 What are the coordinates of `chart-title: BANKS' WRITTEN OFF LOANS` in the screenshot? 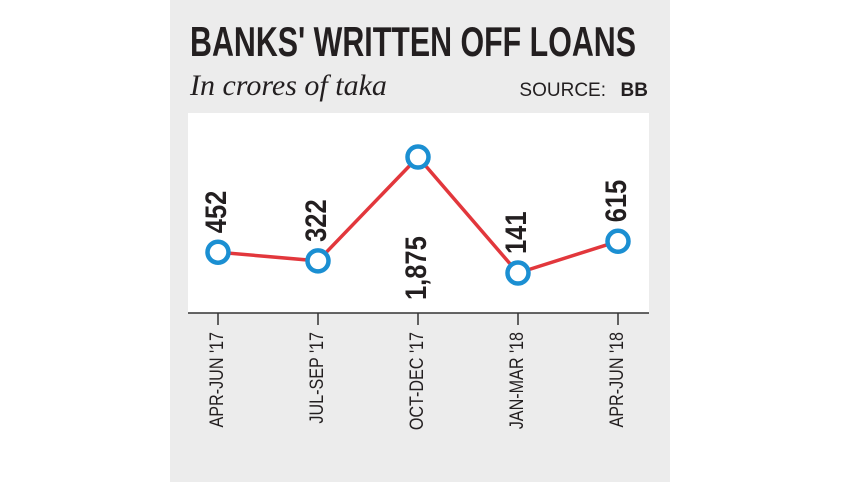 It's located at (413, 41).